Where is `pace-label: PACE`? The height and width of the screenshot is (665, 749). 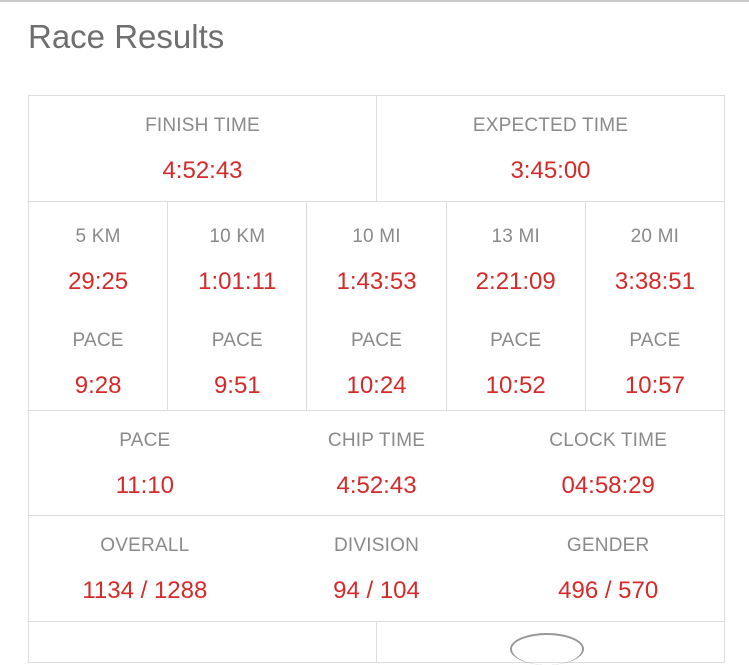 pace-label: PACE is located at coordinates (145, 440).